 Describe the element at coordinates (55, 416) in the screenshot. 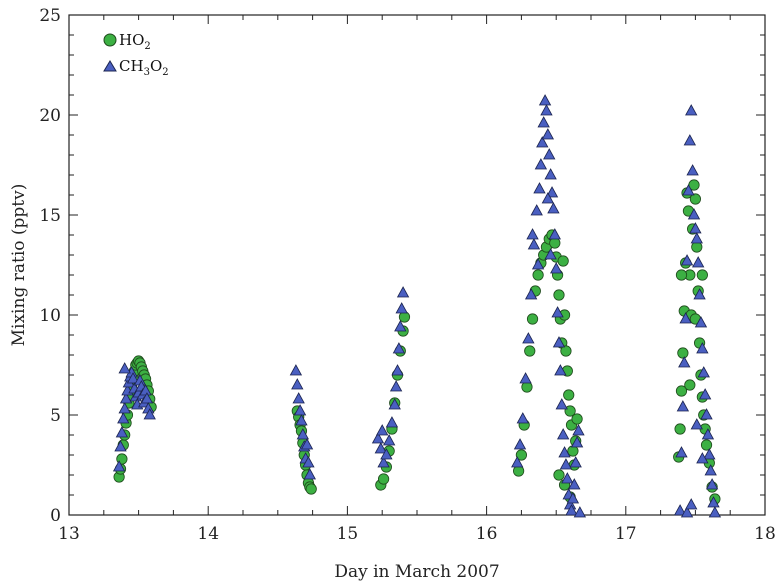

I see `y-tick-label: 5` at that location.